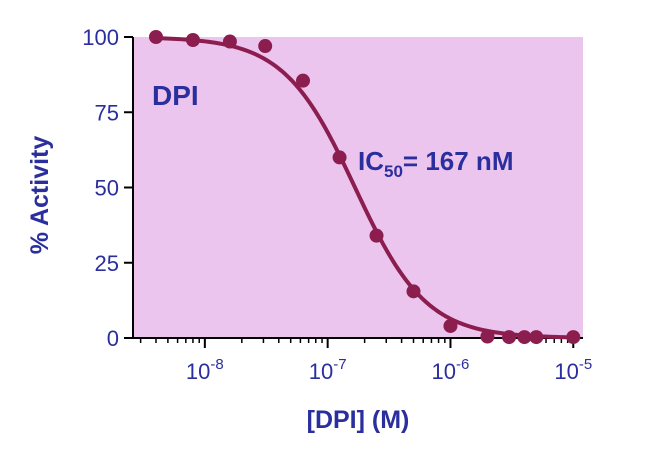  I want to click on x-tick-label: 10⁻⁵, so click(573, 370).